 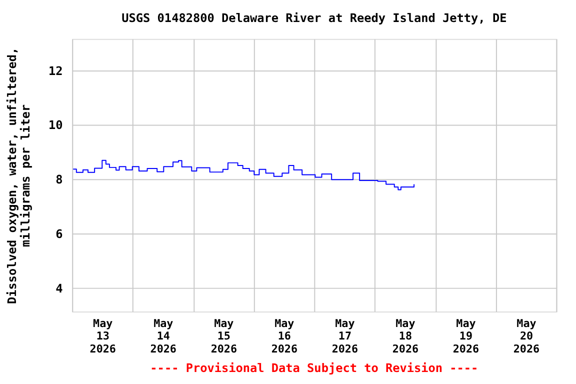 I want to click on y-tick-label: 8, so click(x=59, y=179).